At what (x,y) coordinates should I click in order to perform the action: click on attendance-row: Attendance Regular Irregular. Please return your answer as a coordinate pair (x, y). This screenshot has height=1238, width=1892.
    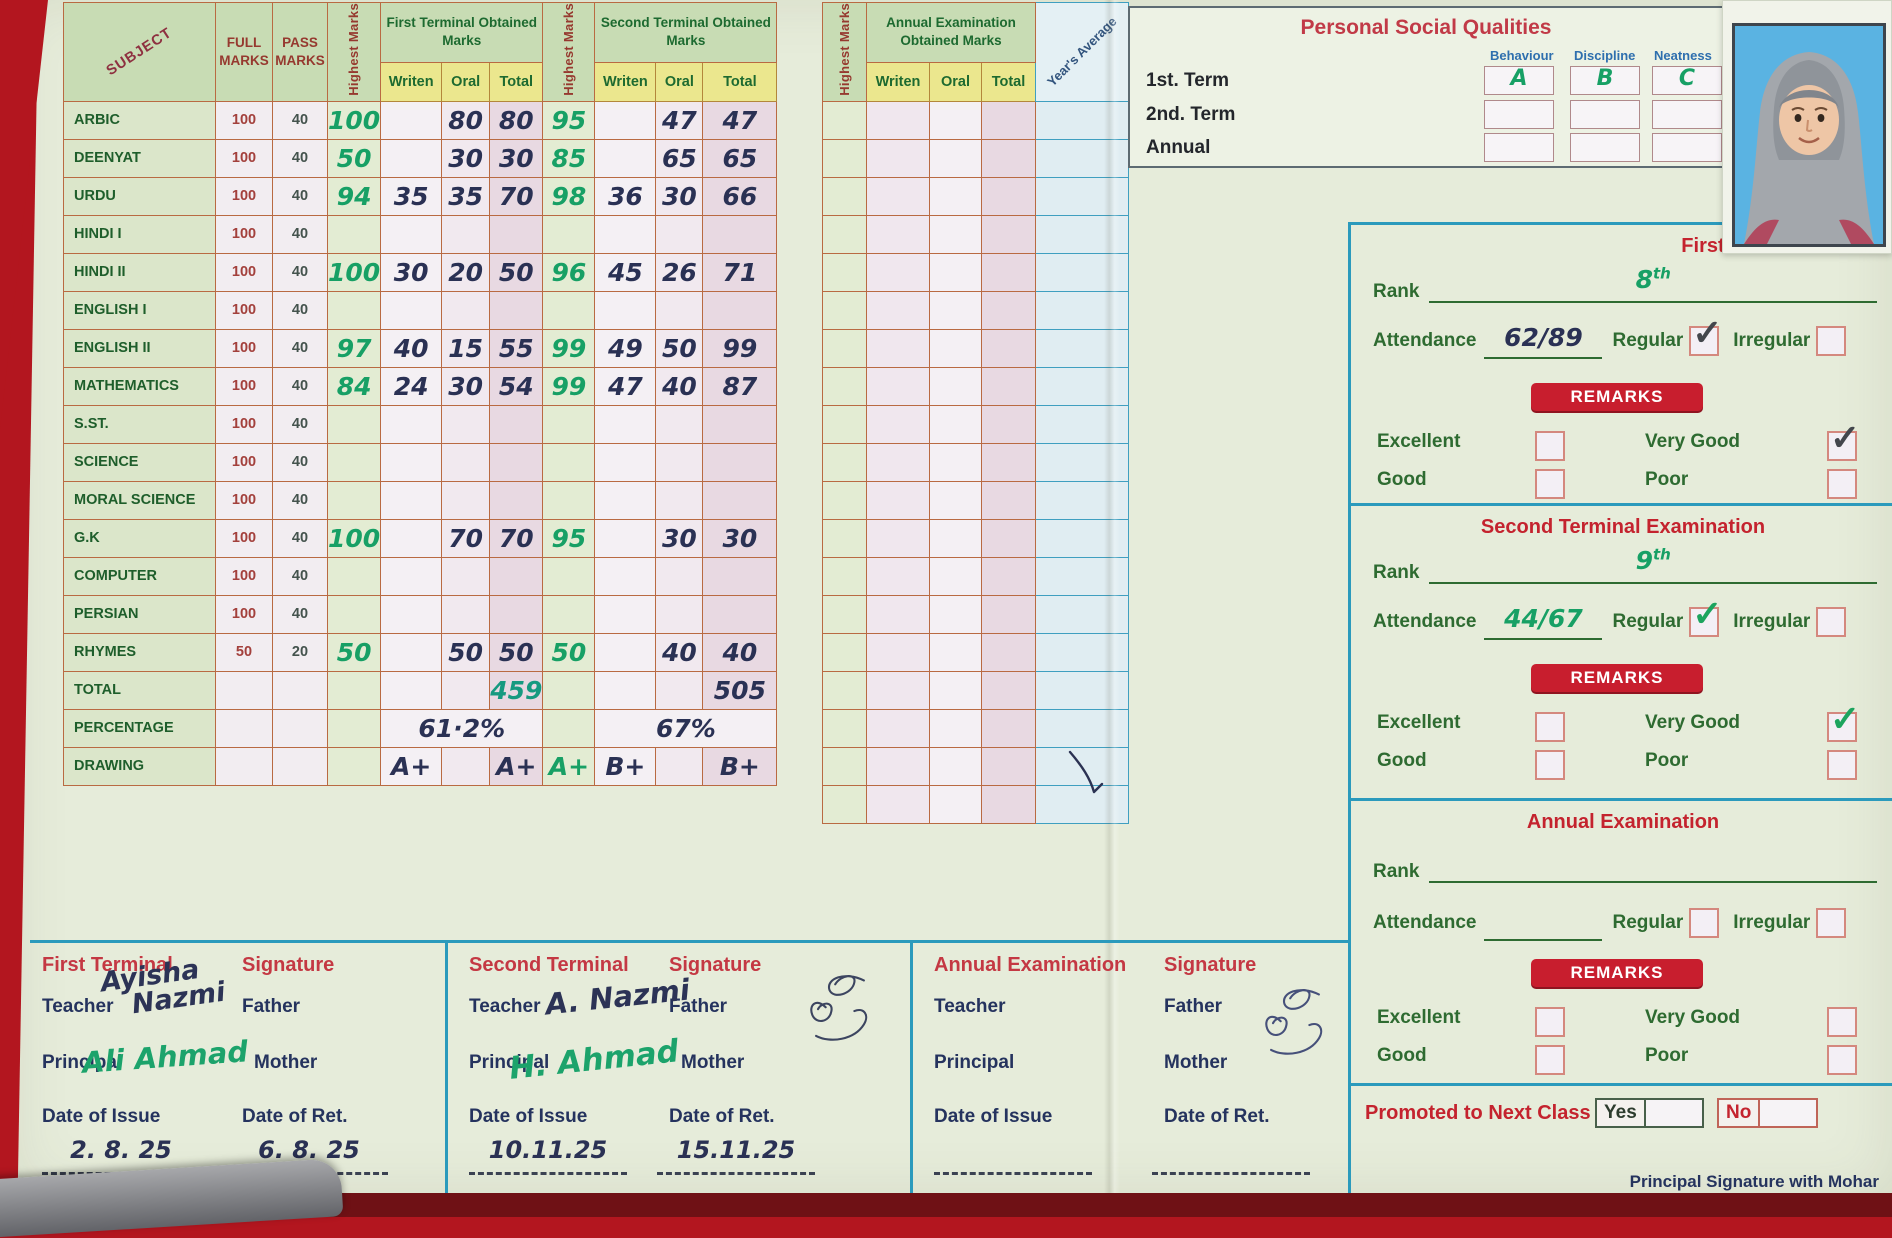
    Looking at the image, I should click on (1630, 923).